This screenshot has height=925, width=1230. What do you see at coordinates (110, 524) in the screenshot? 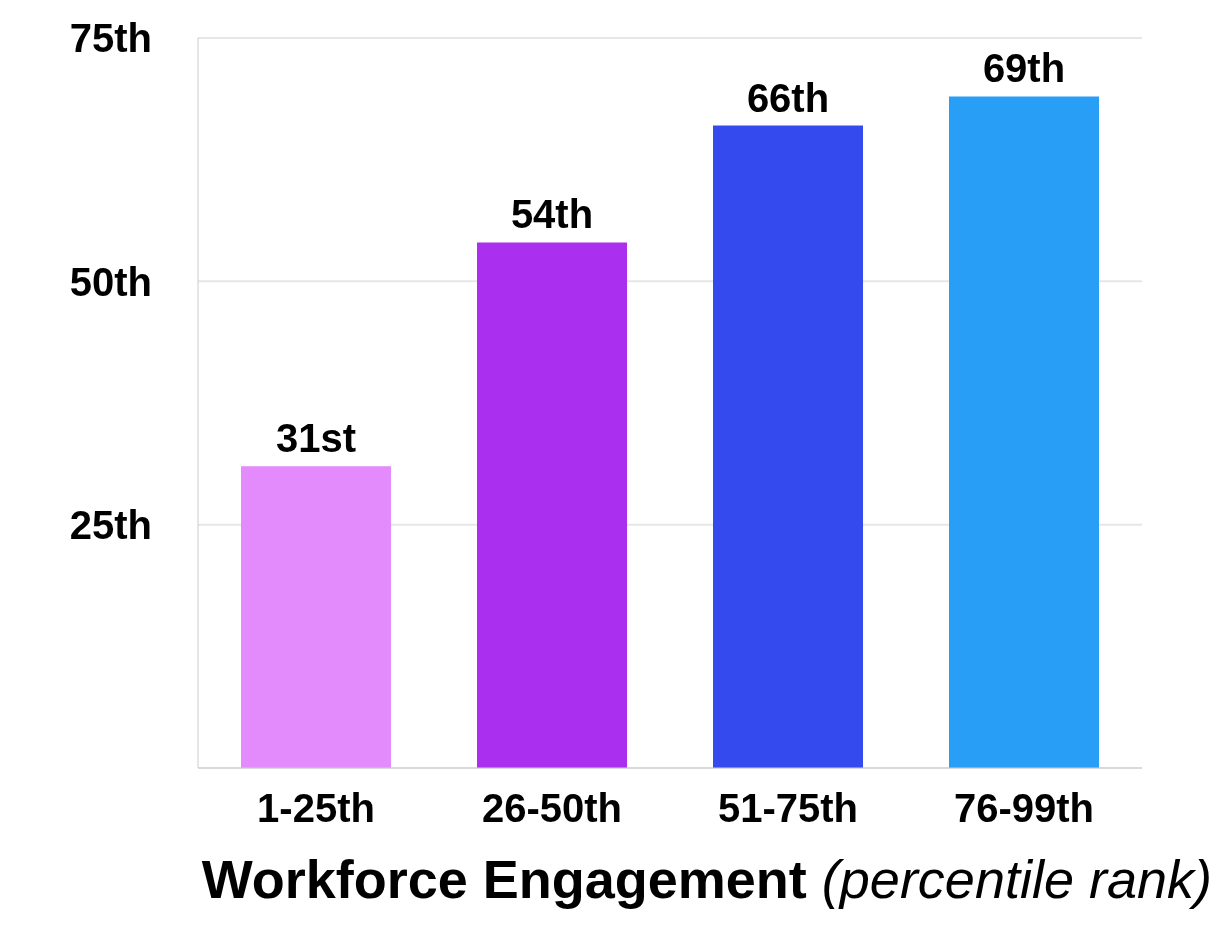
I see `y-tick-label: 25th` at bounding box center [110, 524].